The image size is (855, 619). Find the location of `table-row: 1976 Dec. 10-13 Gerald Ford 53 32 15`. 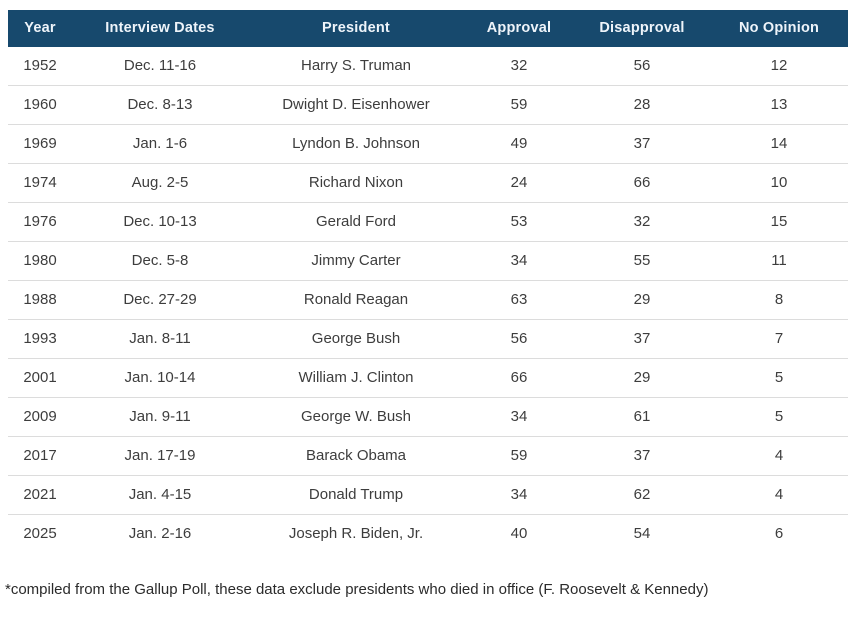

table-row: 1976 Dec. 10-13 Gerald Ford 53 32 15 is located at coordinates (428, 222).